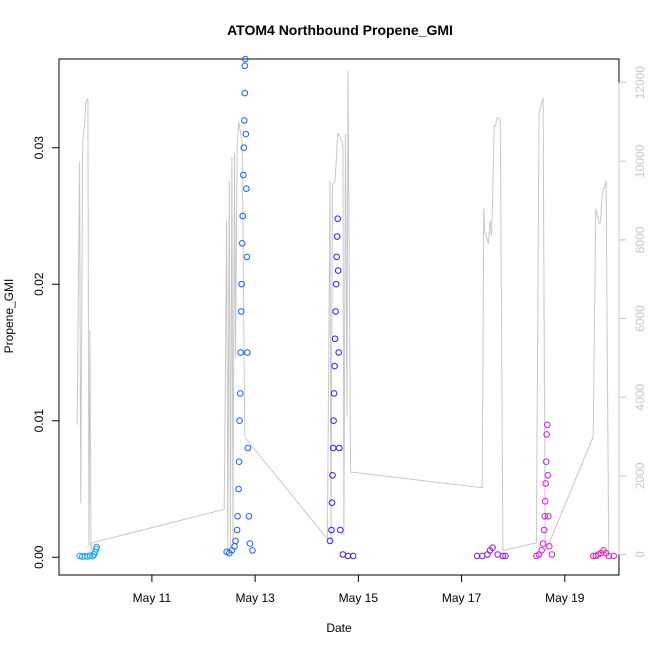 The image size is (650, 650). I want to click on y2-tick-label: 10000, so click(640, 161).